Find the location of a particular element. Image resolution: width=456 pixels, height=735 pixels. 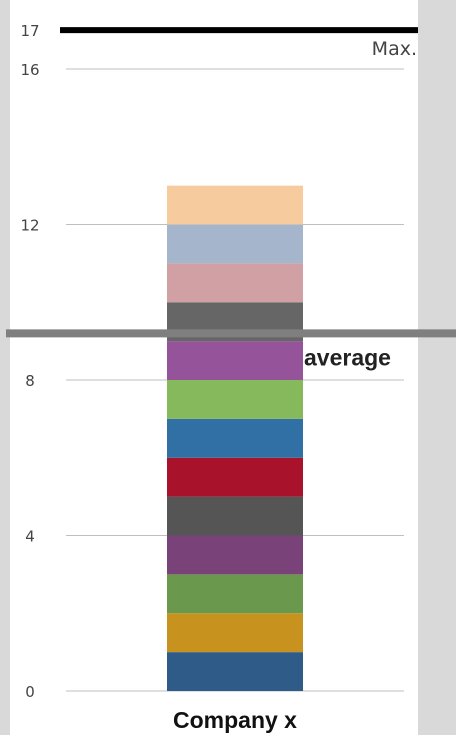

y-tick-label-4: 4 is located at coordinates (30, 537).